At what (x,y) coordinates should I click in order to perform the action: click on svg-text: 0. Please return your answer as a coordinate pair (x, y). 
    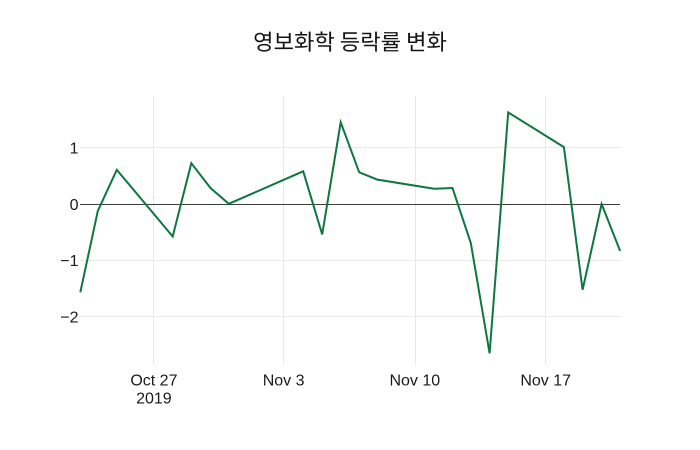
    Looking at the image, I should click on (74, 205).